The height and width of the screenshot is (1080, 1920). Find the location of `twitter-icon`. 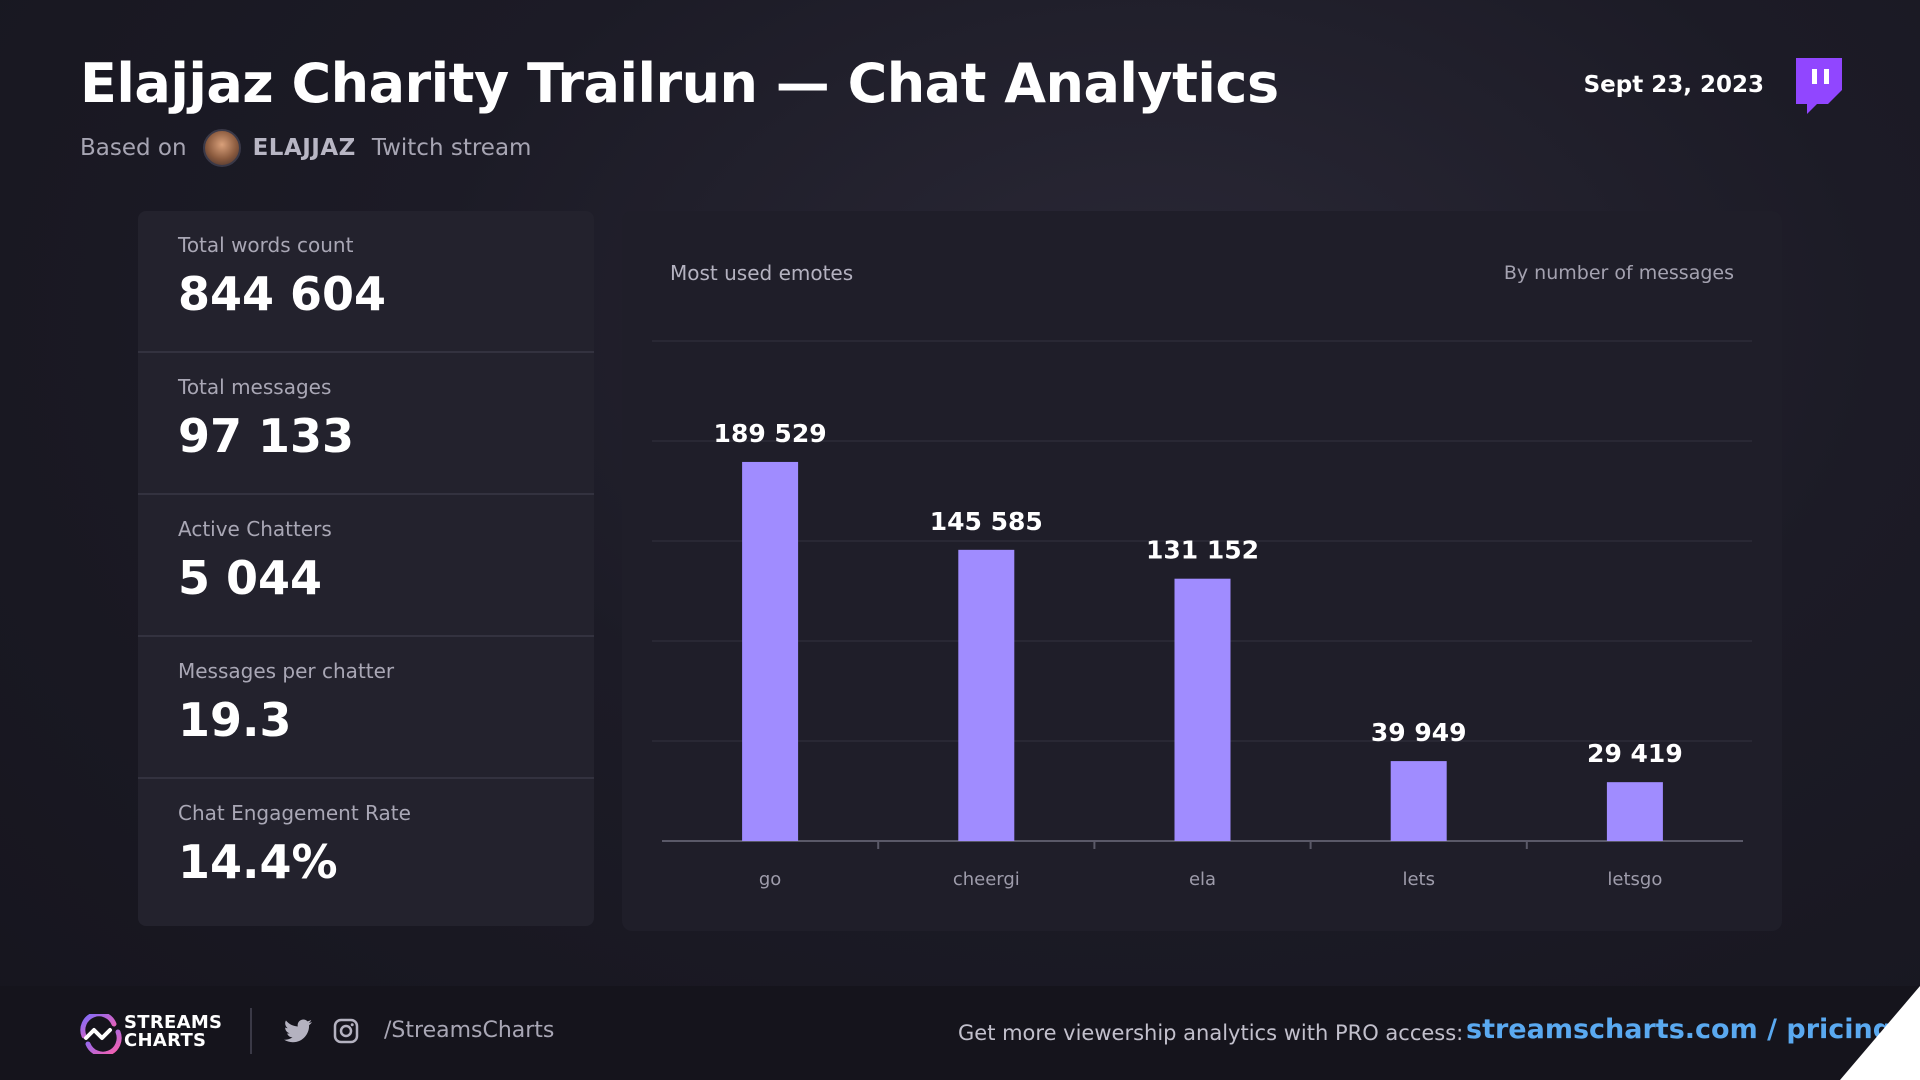

twitter-icon is located at coordinates (298, 1031).